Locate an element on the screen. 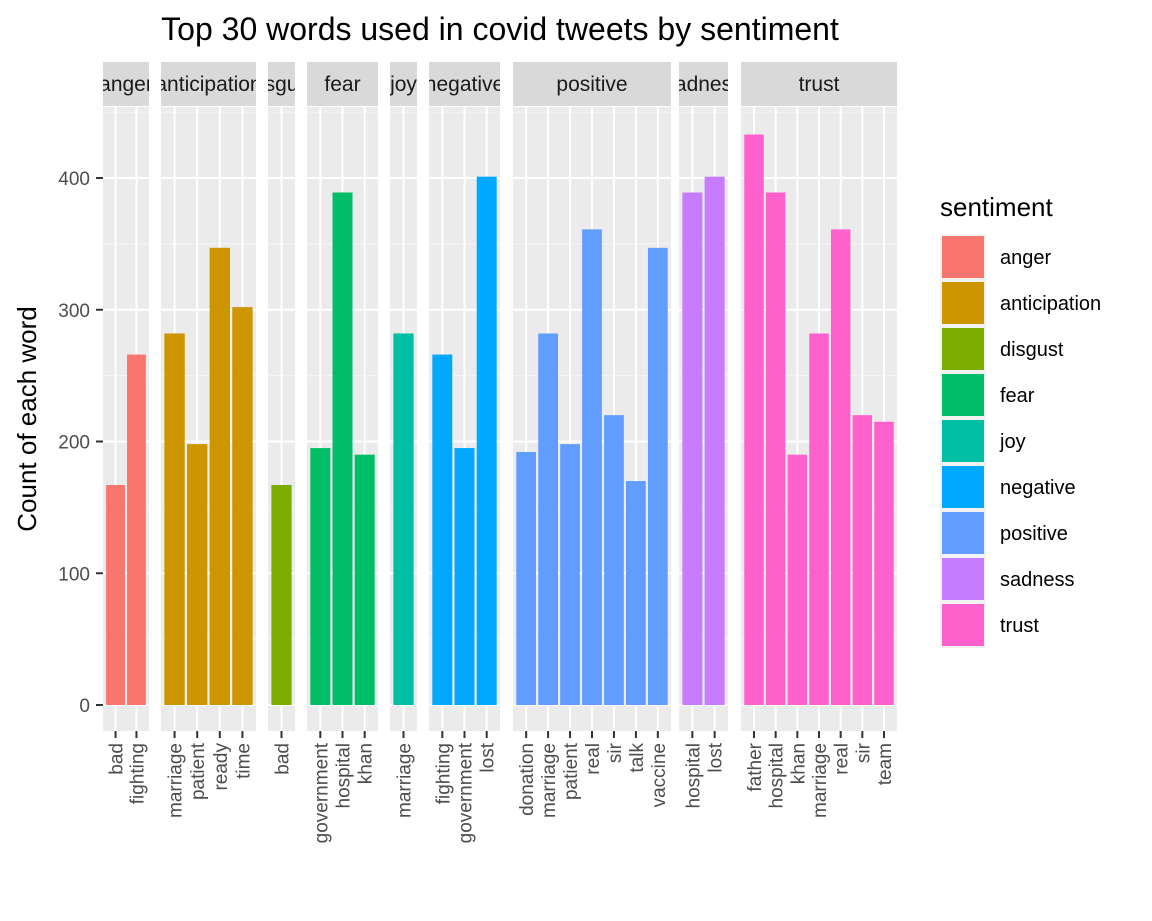 The height and width of the screenshot is (921, 1152). bar-sadness-hospital is located at coordinates (692, 448).